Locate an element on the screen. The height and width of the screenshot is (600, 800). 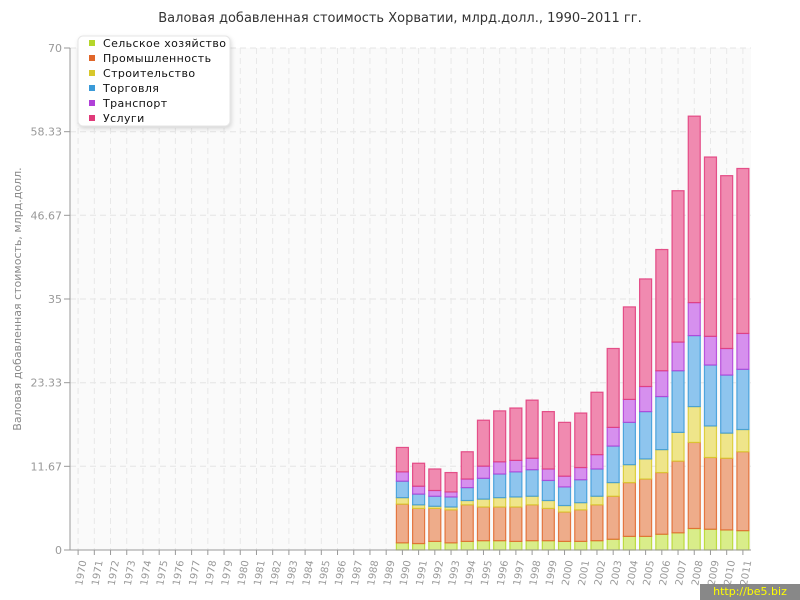
x-tick-label: 1978 is located at coordinates (211, 573).